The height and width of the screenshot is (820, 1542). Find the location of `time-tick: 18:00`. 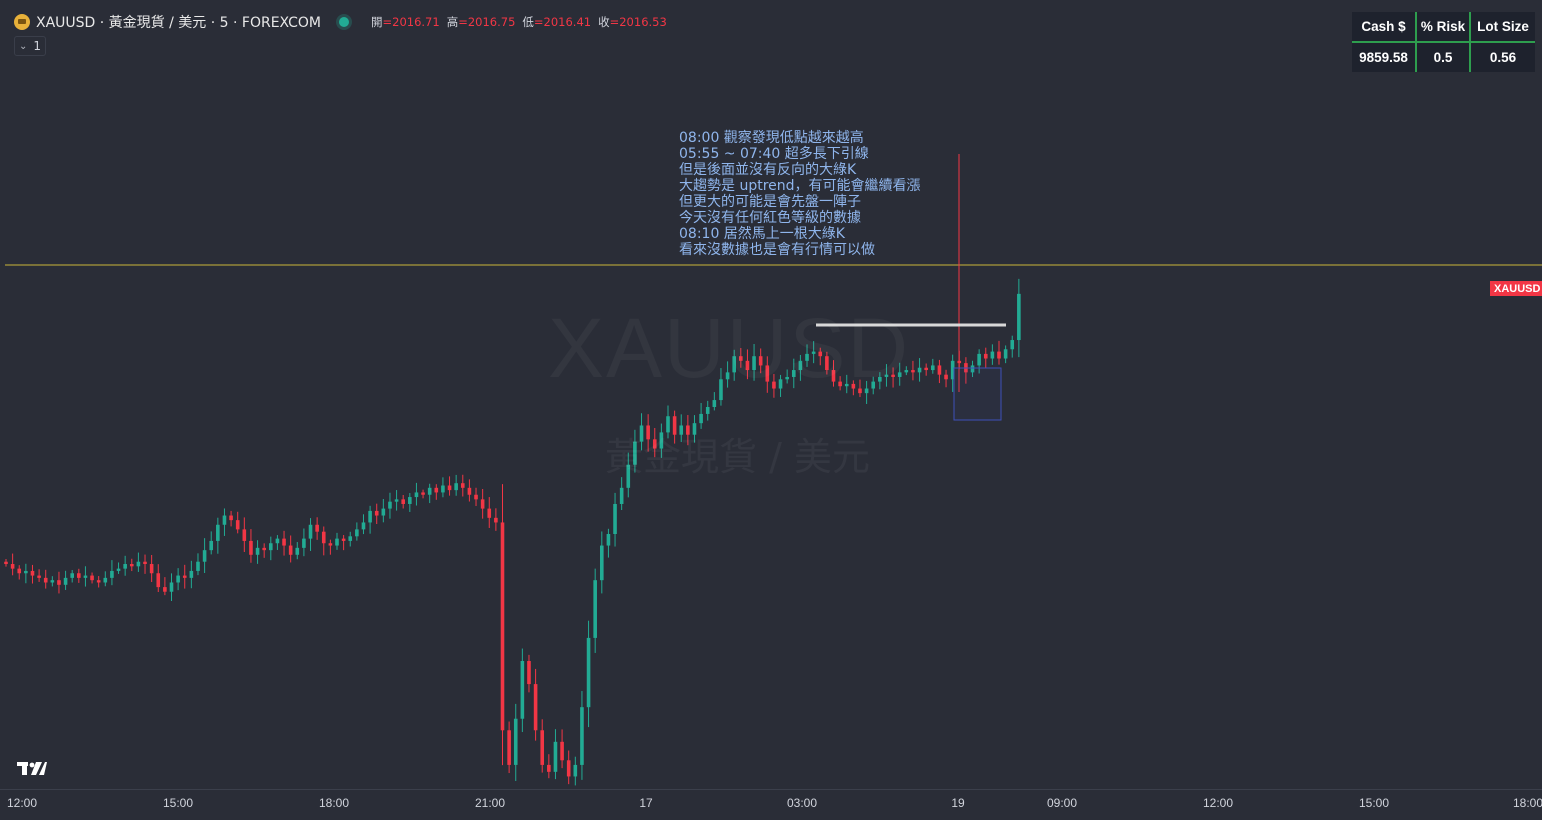

time-tick: 18:00 is located at coordinates (334, 803).